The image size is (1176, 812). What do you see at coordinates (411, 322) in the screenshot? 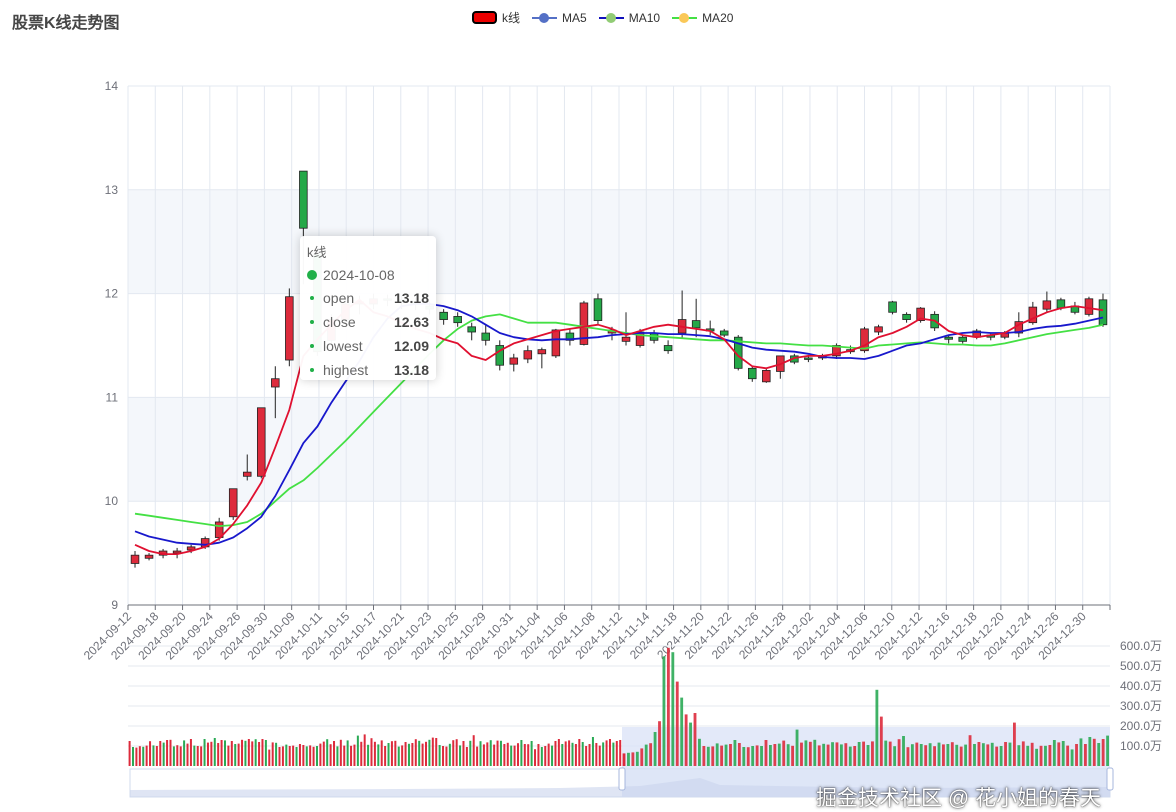
I see `tooltip-value: 12.63` at bounding box center [411, 322].